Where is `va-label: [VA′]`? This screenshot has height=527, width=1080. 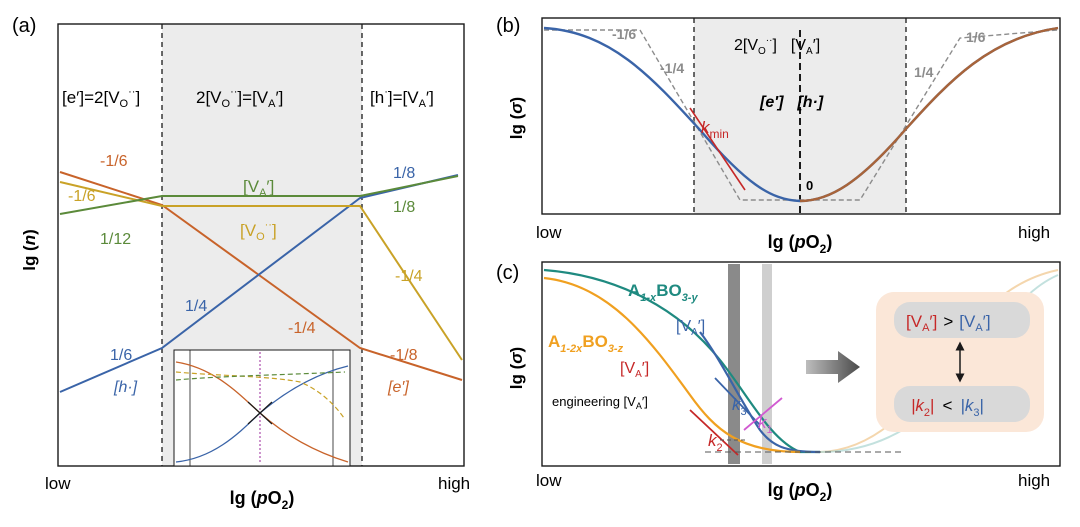 va-label: [VA′] is located at coordinates (258, 188).